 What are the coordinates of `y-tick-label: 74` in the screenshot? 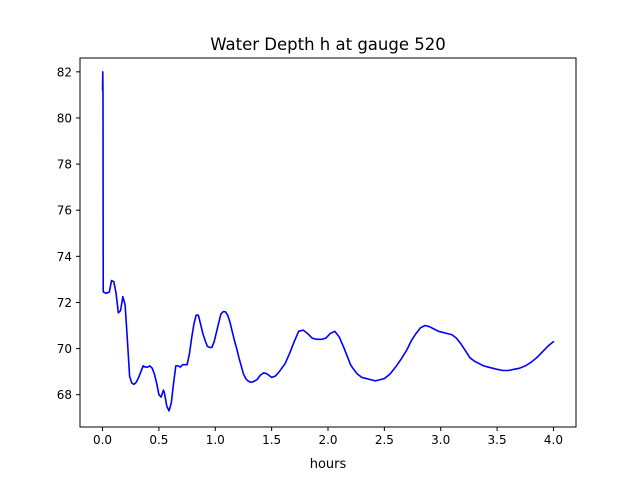 It's located at (64, 257).